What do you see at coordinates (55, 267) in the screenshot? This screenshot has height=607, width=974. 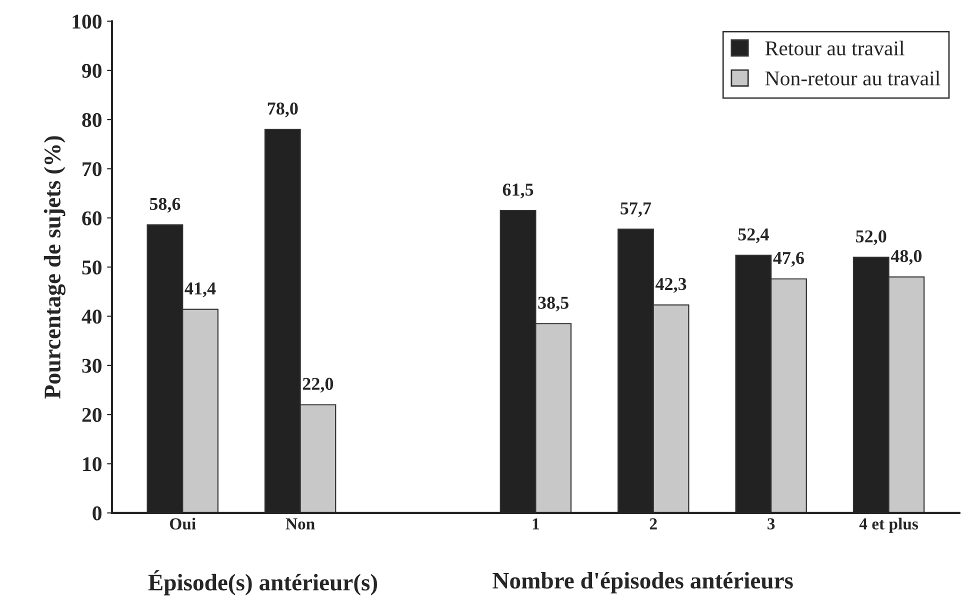 I see `y-axis-title: Pourcentage de sujets (%)` at bounding box center [55, 267].